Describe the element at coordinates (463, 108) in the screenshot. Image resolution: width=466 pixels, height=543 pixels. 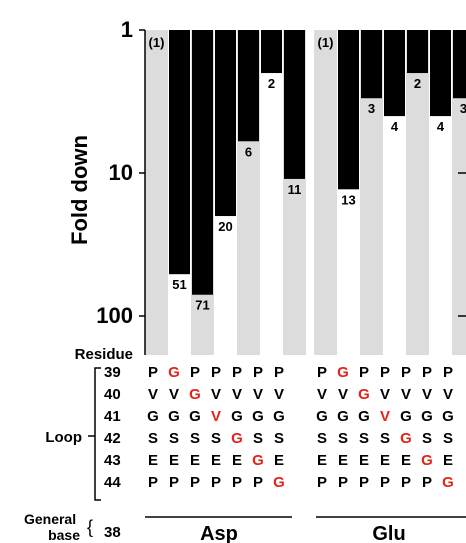
I see `bar-value-label: 3` at that location.